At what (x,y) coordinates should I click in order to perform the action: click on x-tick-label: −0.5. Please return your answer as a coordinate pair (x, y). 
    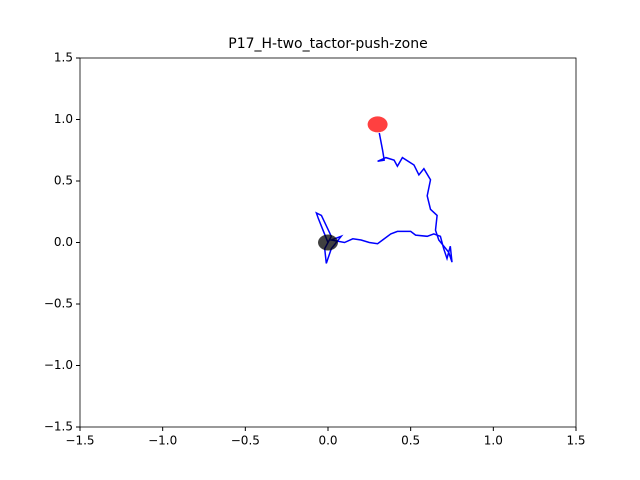
    Looking at the image, I should click on (245, 441).